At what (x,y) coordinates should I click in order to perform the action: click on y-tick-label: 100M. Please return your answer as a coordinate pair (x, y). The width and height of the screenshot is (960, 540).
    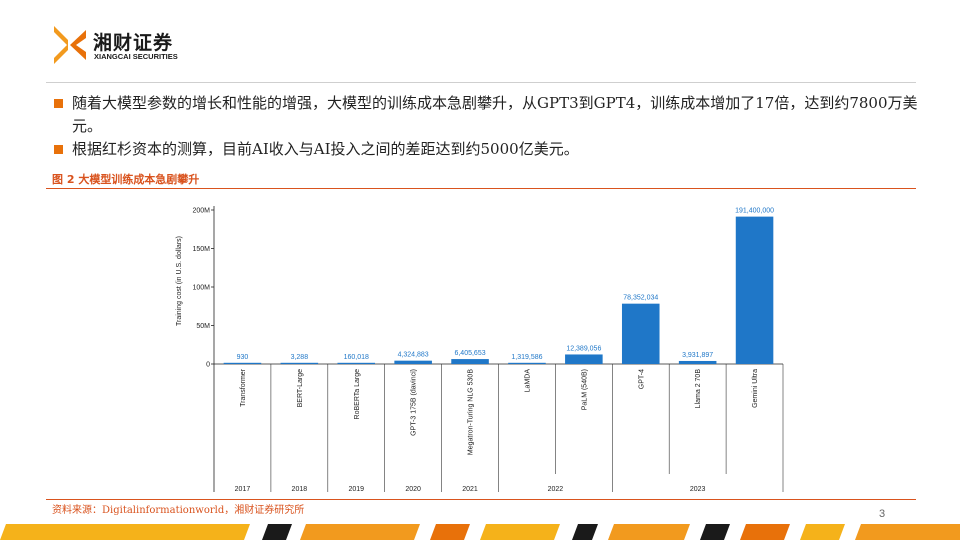
    Looking at the image, I should click on (201, 288).